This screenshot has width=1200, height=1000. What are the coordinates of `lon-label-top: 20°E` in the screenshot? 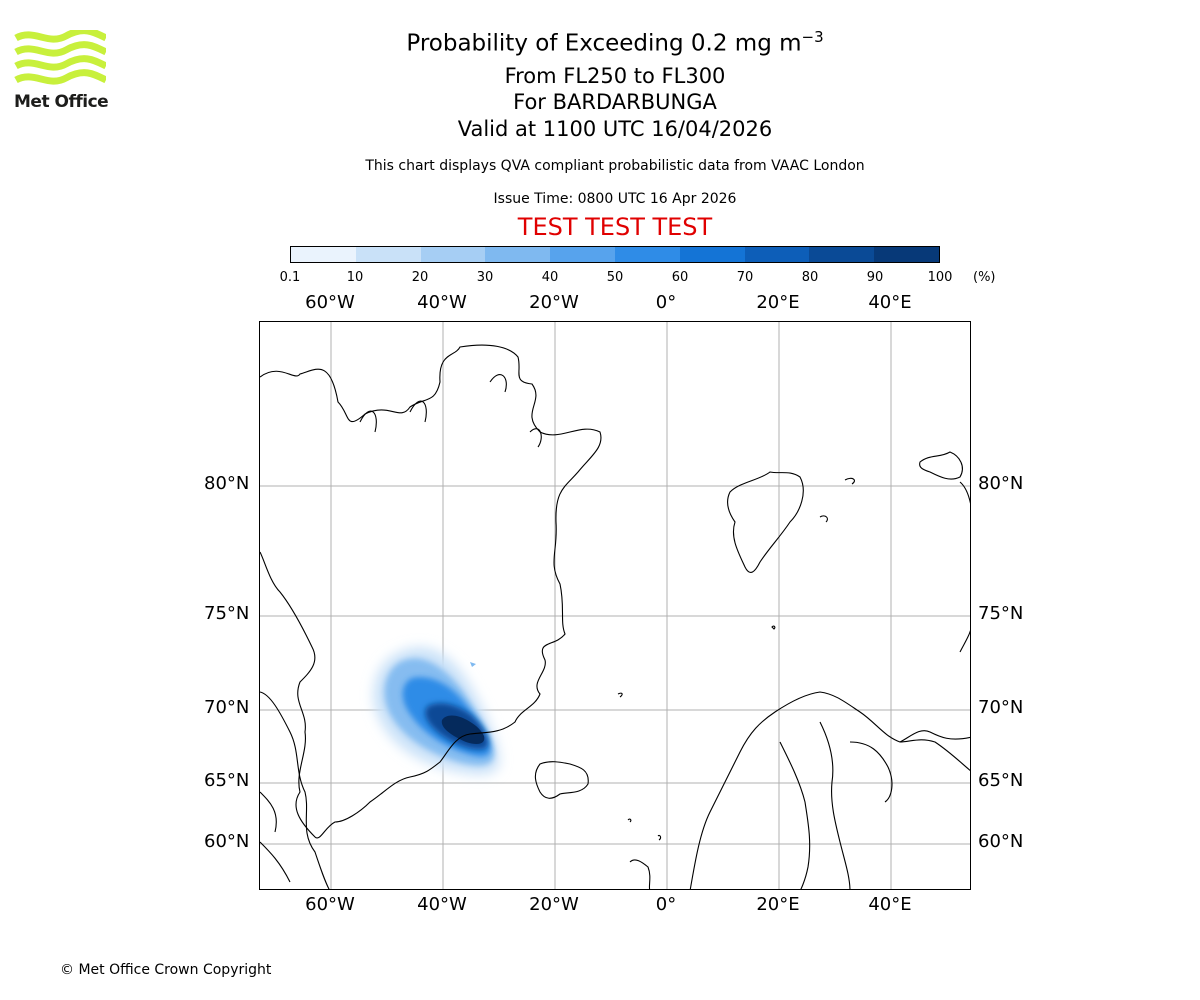 It's located at (778, 302).